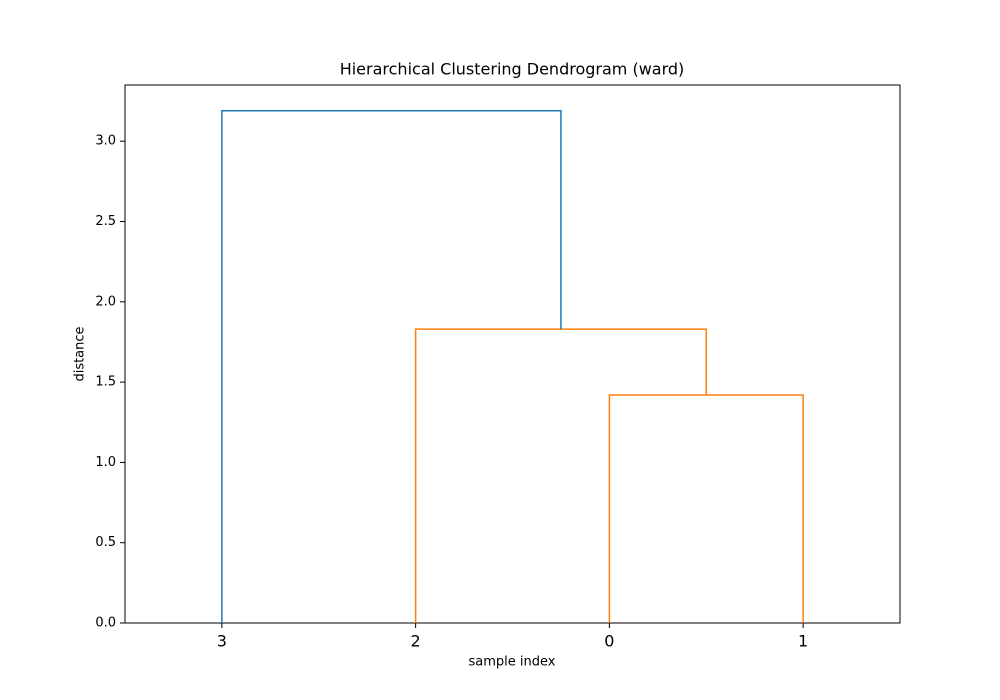  Describe the element at coordinates (609, 641) in the screenshot. I see `x-tick-label: 0` at that location.